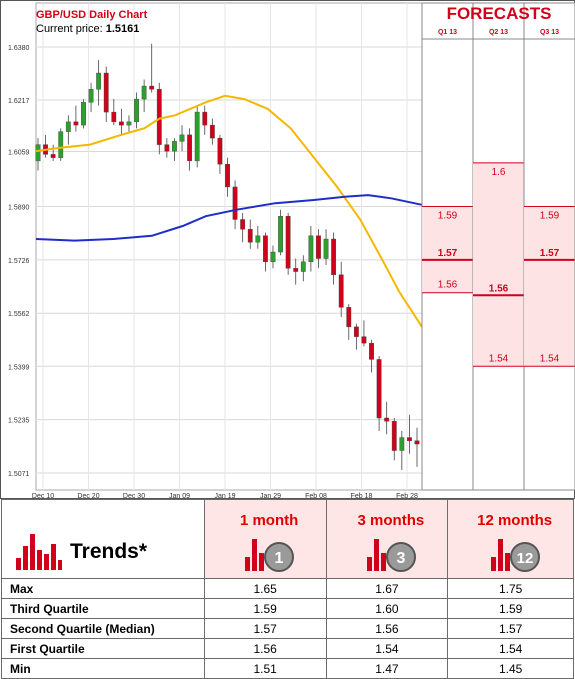 This screenshot has width=575, height=679. What do you see at coordinates (265, 668) in the screenshot?
I see `table-cell: 1.51` at bounding box center [265, 668].